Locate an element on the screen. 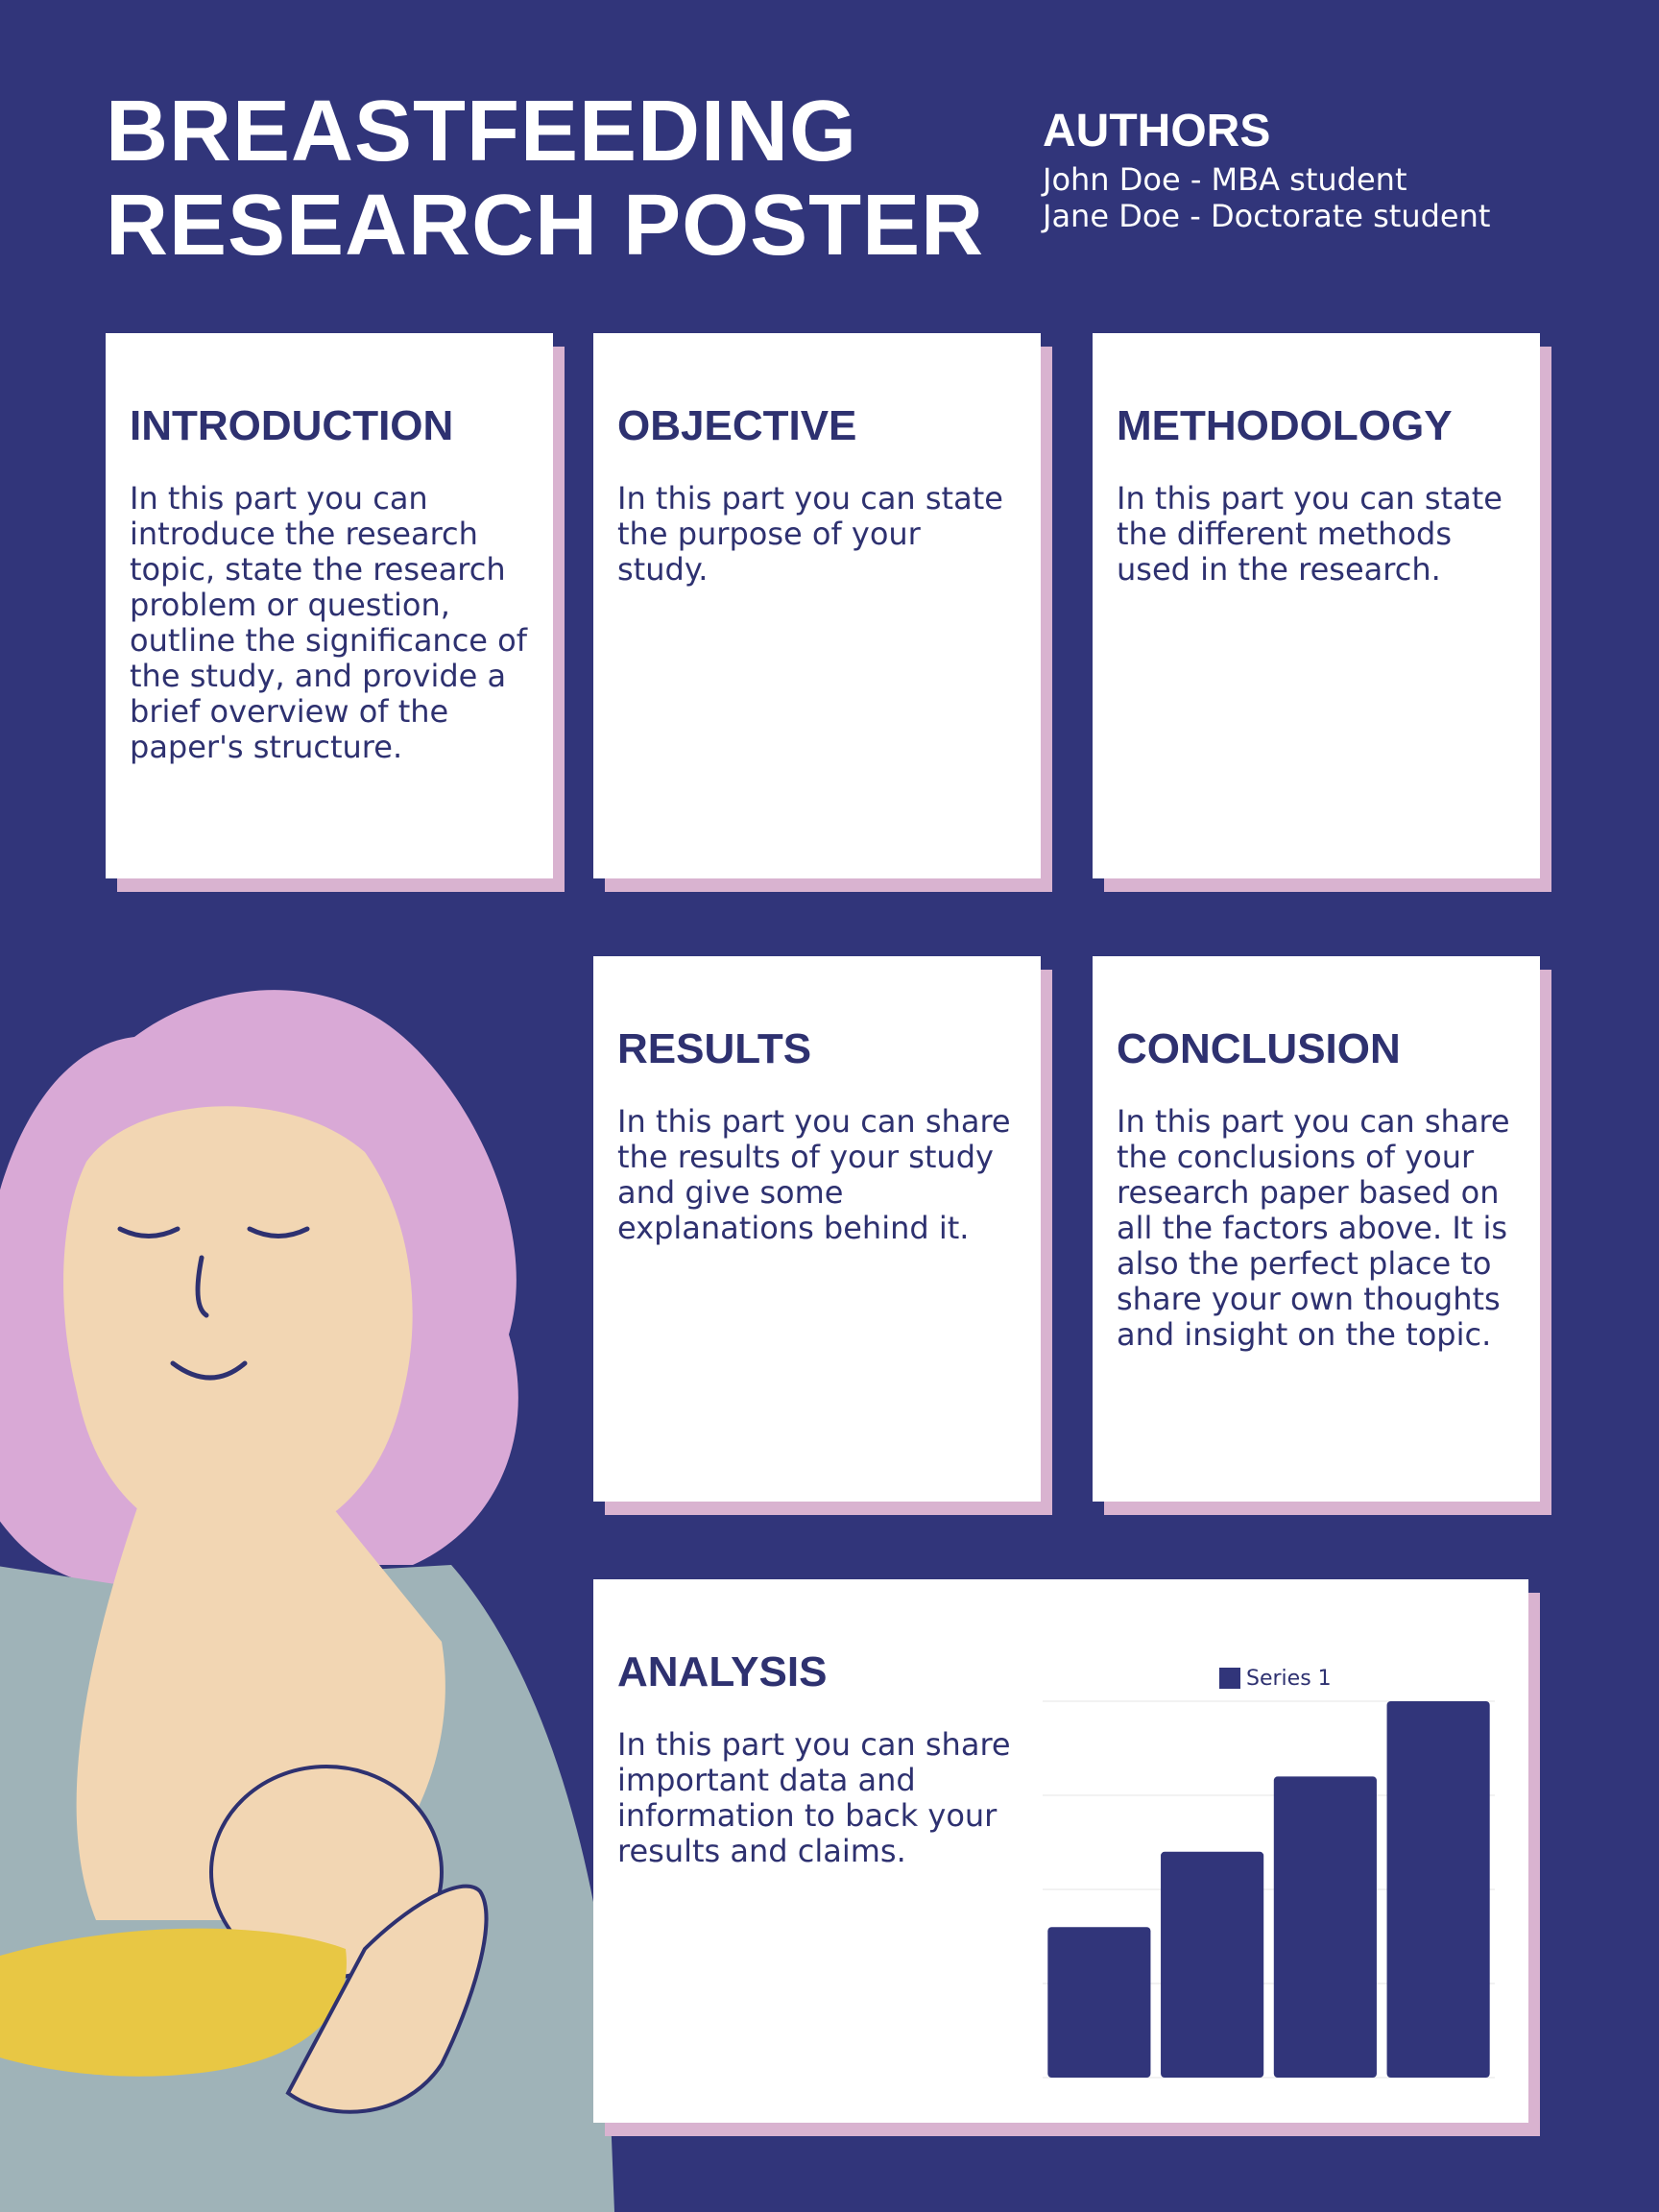  legend-label: Series 1 is located at coordinates (1289, 1679).